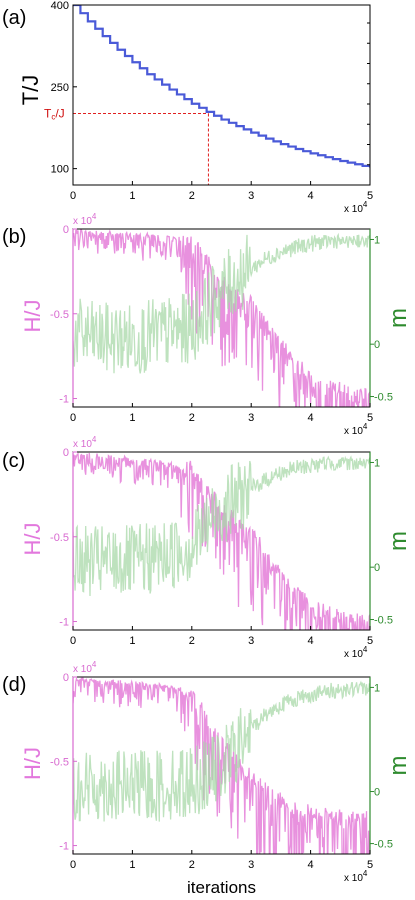 This screenshot has width=415, height=900. I want to click on tc-label-main: T, so click(48, 114).